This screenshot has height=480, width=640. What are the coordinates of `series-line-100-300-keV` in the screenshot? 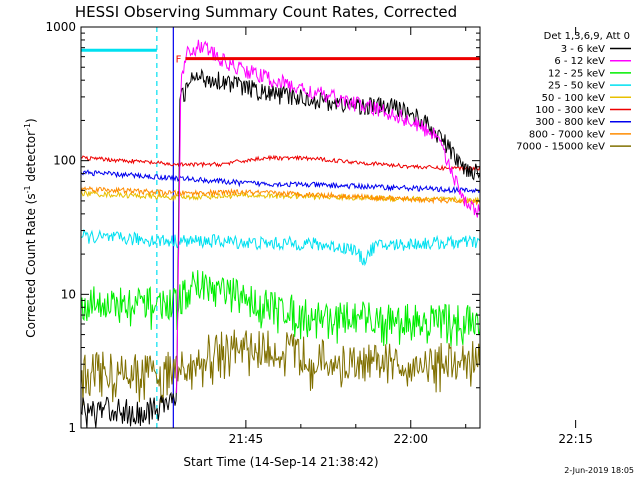 It's located at (280, 163).